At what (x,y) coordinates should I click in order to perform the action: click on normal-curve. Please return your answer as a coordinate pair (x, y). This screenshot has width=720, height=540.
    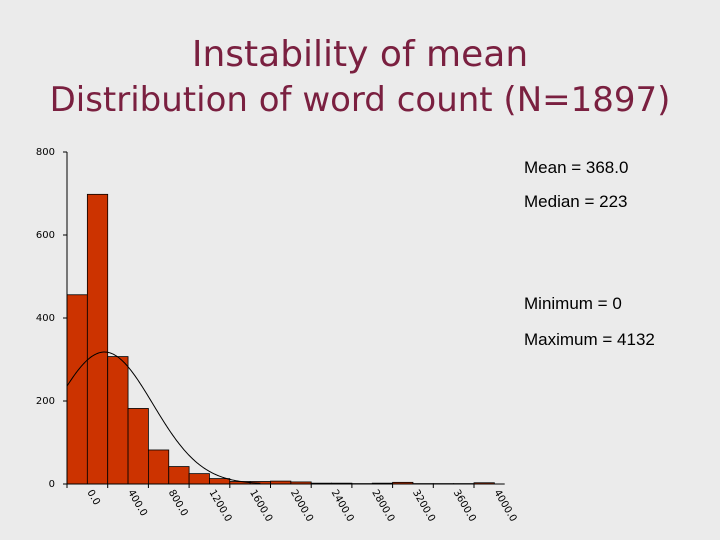
    Looking at the image, I should click on (163, 417).